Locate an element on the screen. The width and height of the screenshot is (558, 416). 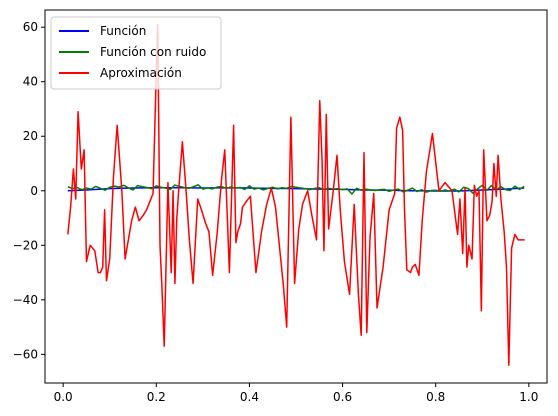
x-axis: 0.0 0.2 0.4 0.6 0.8 1.0 is located at coordinates (296, 393).